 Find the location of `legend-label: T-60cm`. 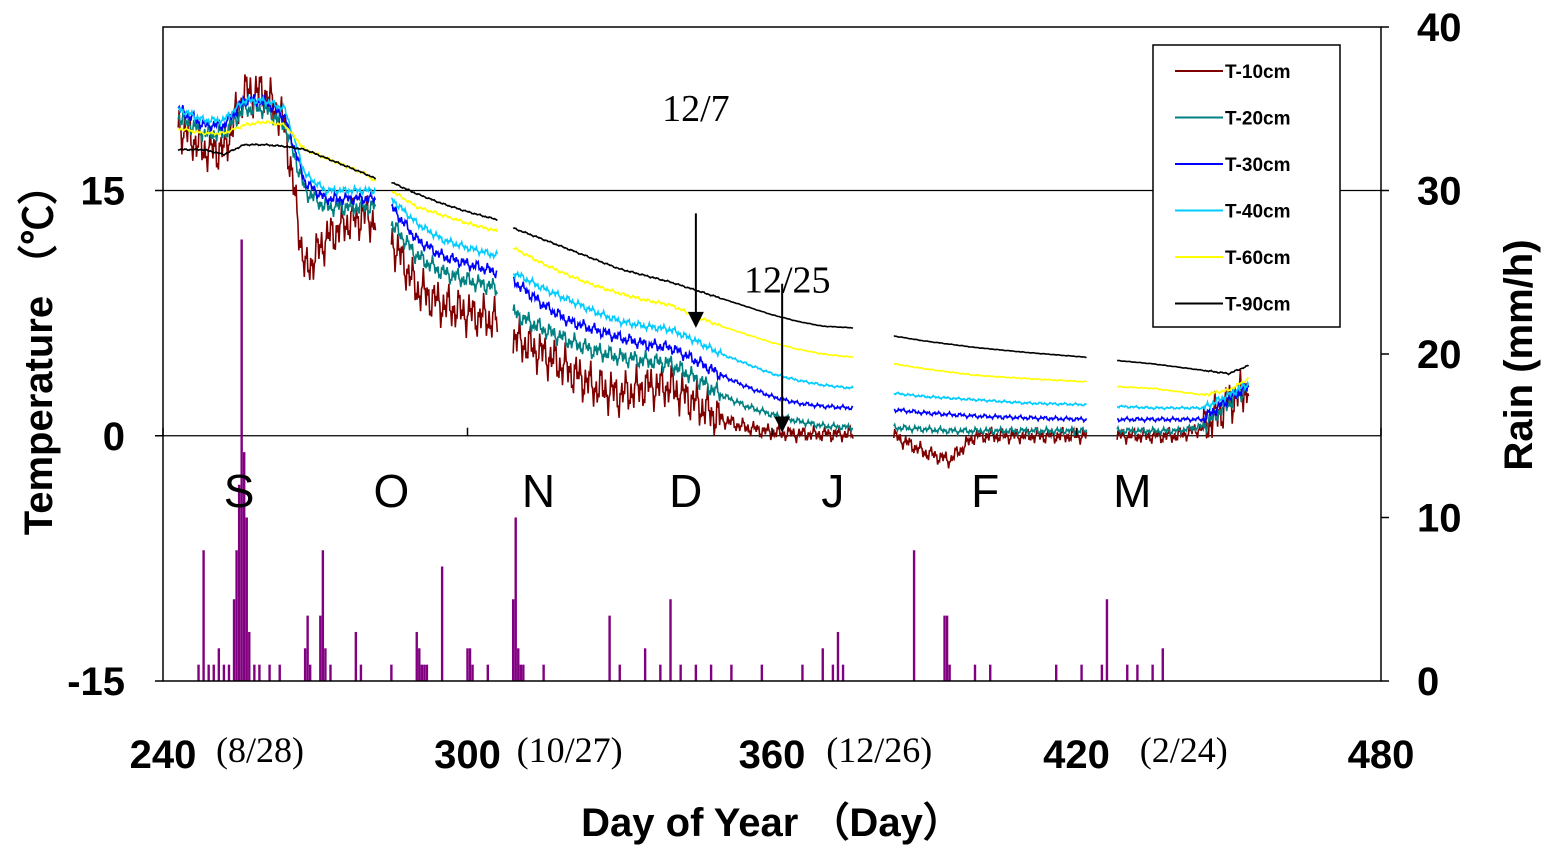

legend-label: T-60cm is located at coordinates (1257, 258).